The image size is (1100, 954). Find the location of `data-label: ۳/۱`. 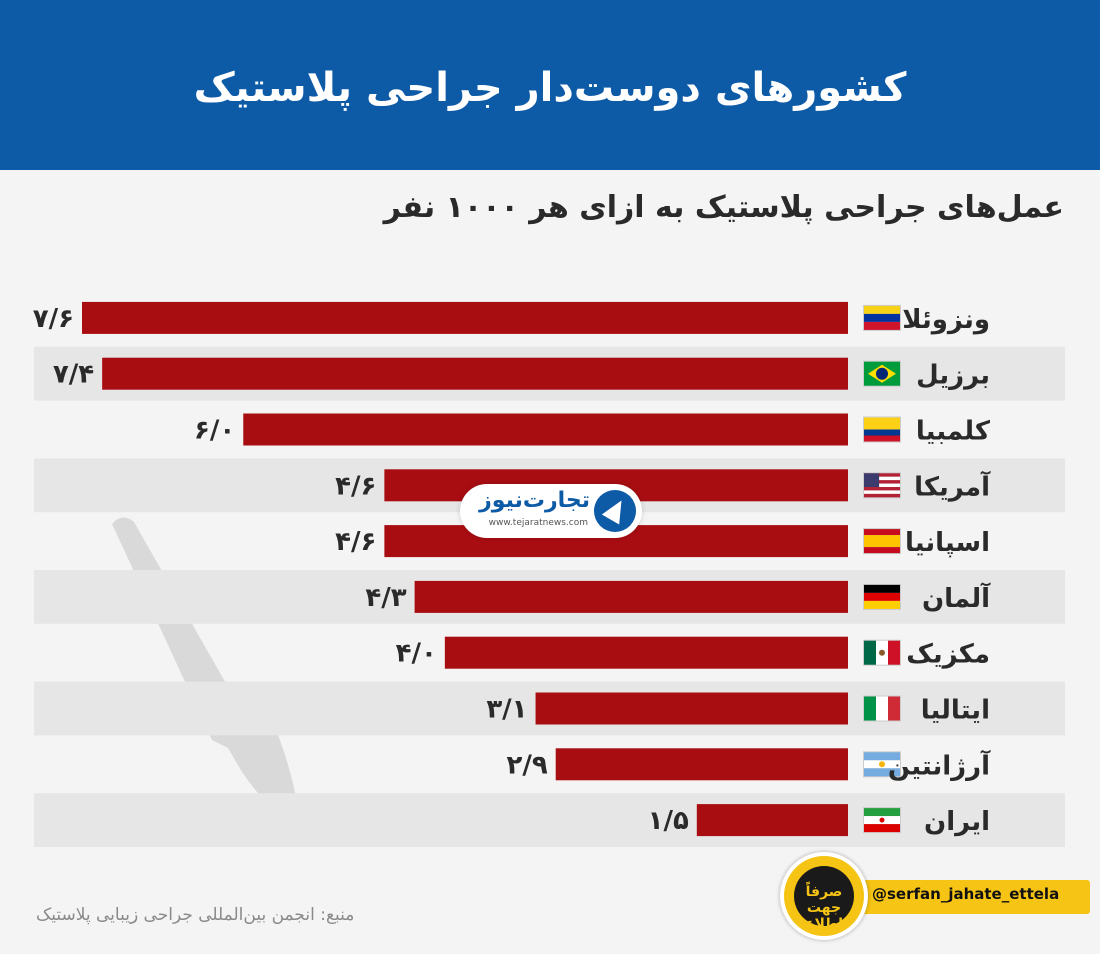

data-label: ۳/۱ is located at coordinates (506, 710).